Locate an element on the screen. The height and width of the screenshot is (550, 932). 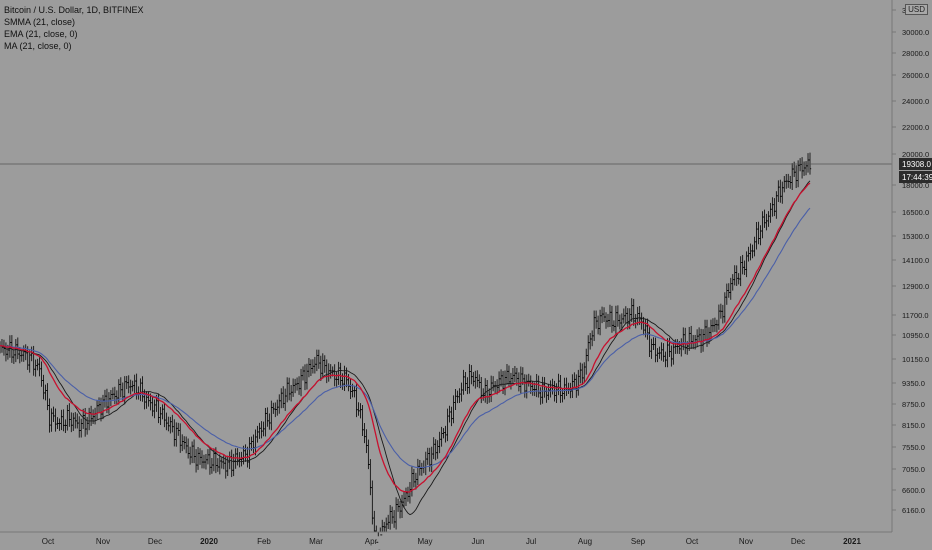
time-tick-label: May is located at coordinates (424, 541).